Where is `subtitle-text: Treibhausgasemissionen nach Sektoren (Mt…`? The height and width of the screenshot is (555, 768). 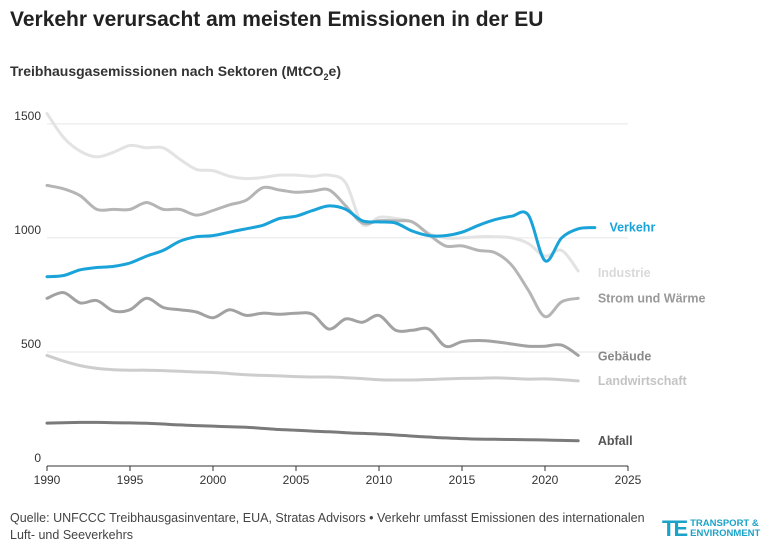
subtitle-text: Treibhausgasemissionen nach Sektoren (Mt… is located at coordinates (167, 71).